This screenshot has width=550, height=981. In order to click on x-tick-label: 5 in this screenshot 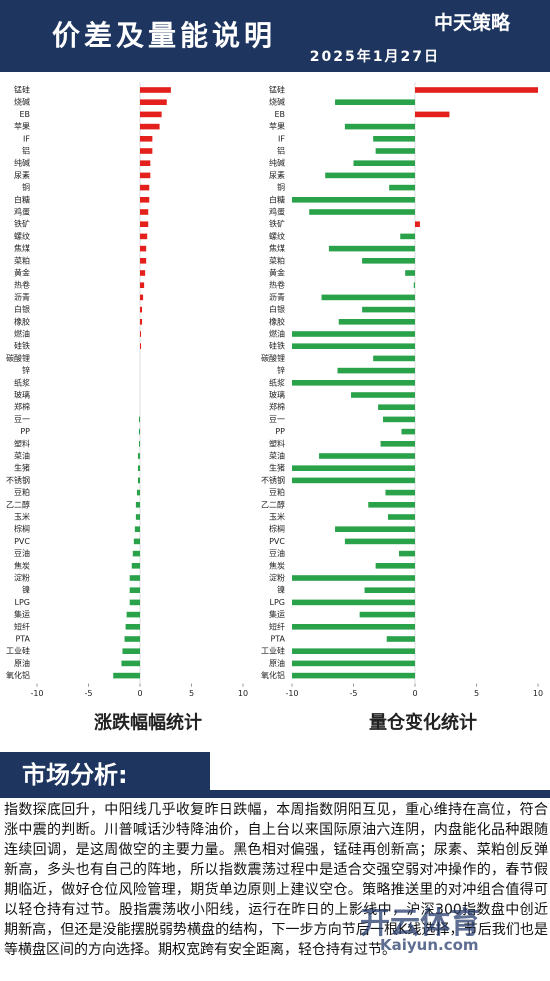, I will do `click(476, 693)`.